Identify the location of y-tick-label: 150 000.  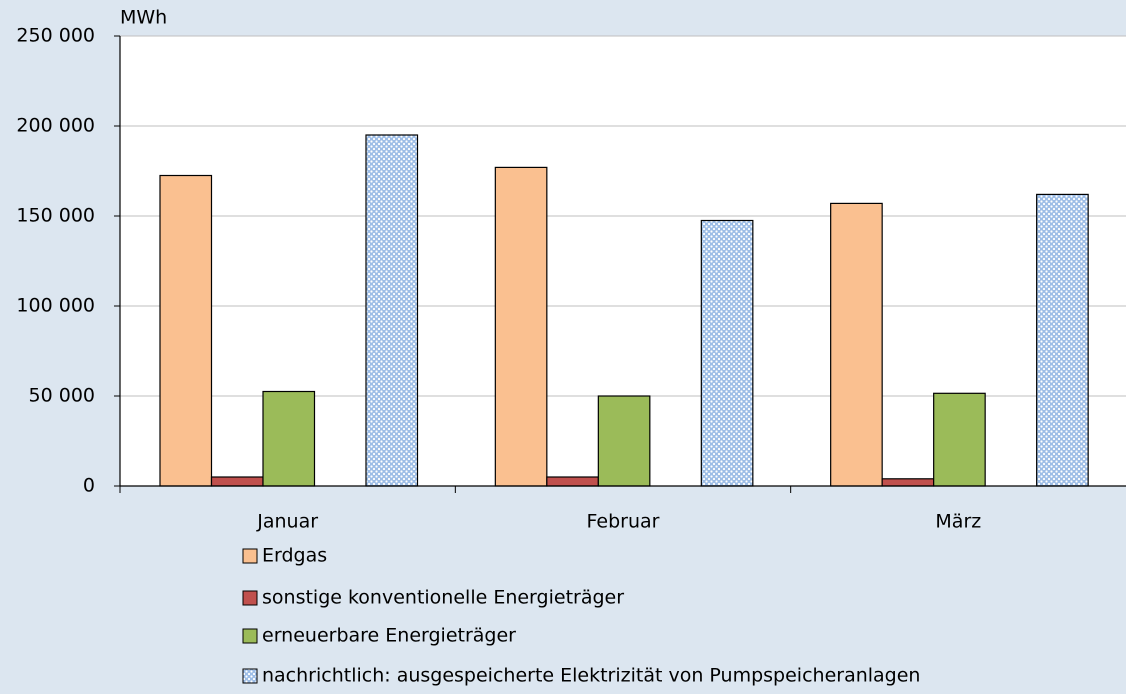
(55, 216).